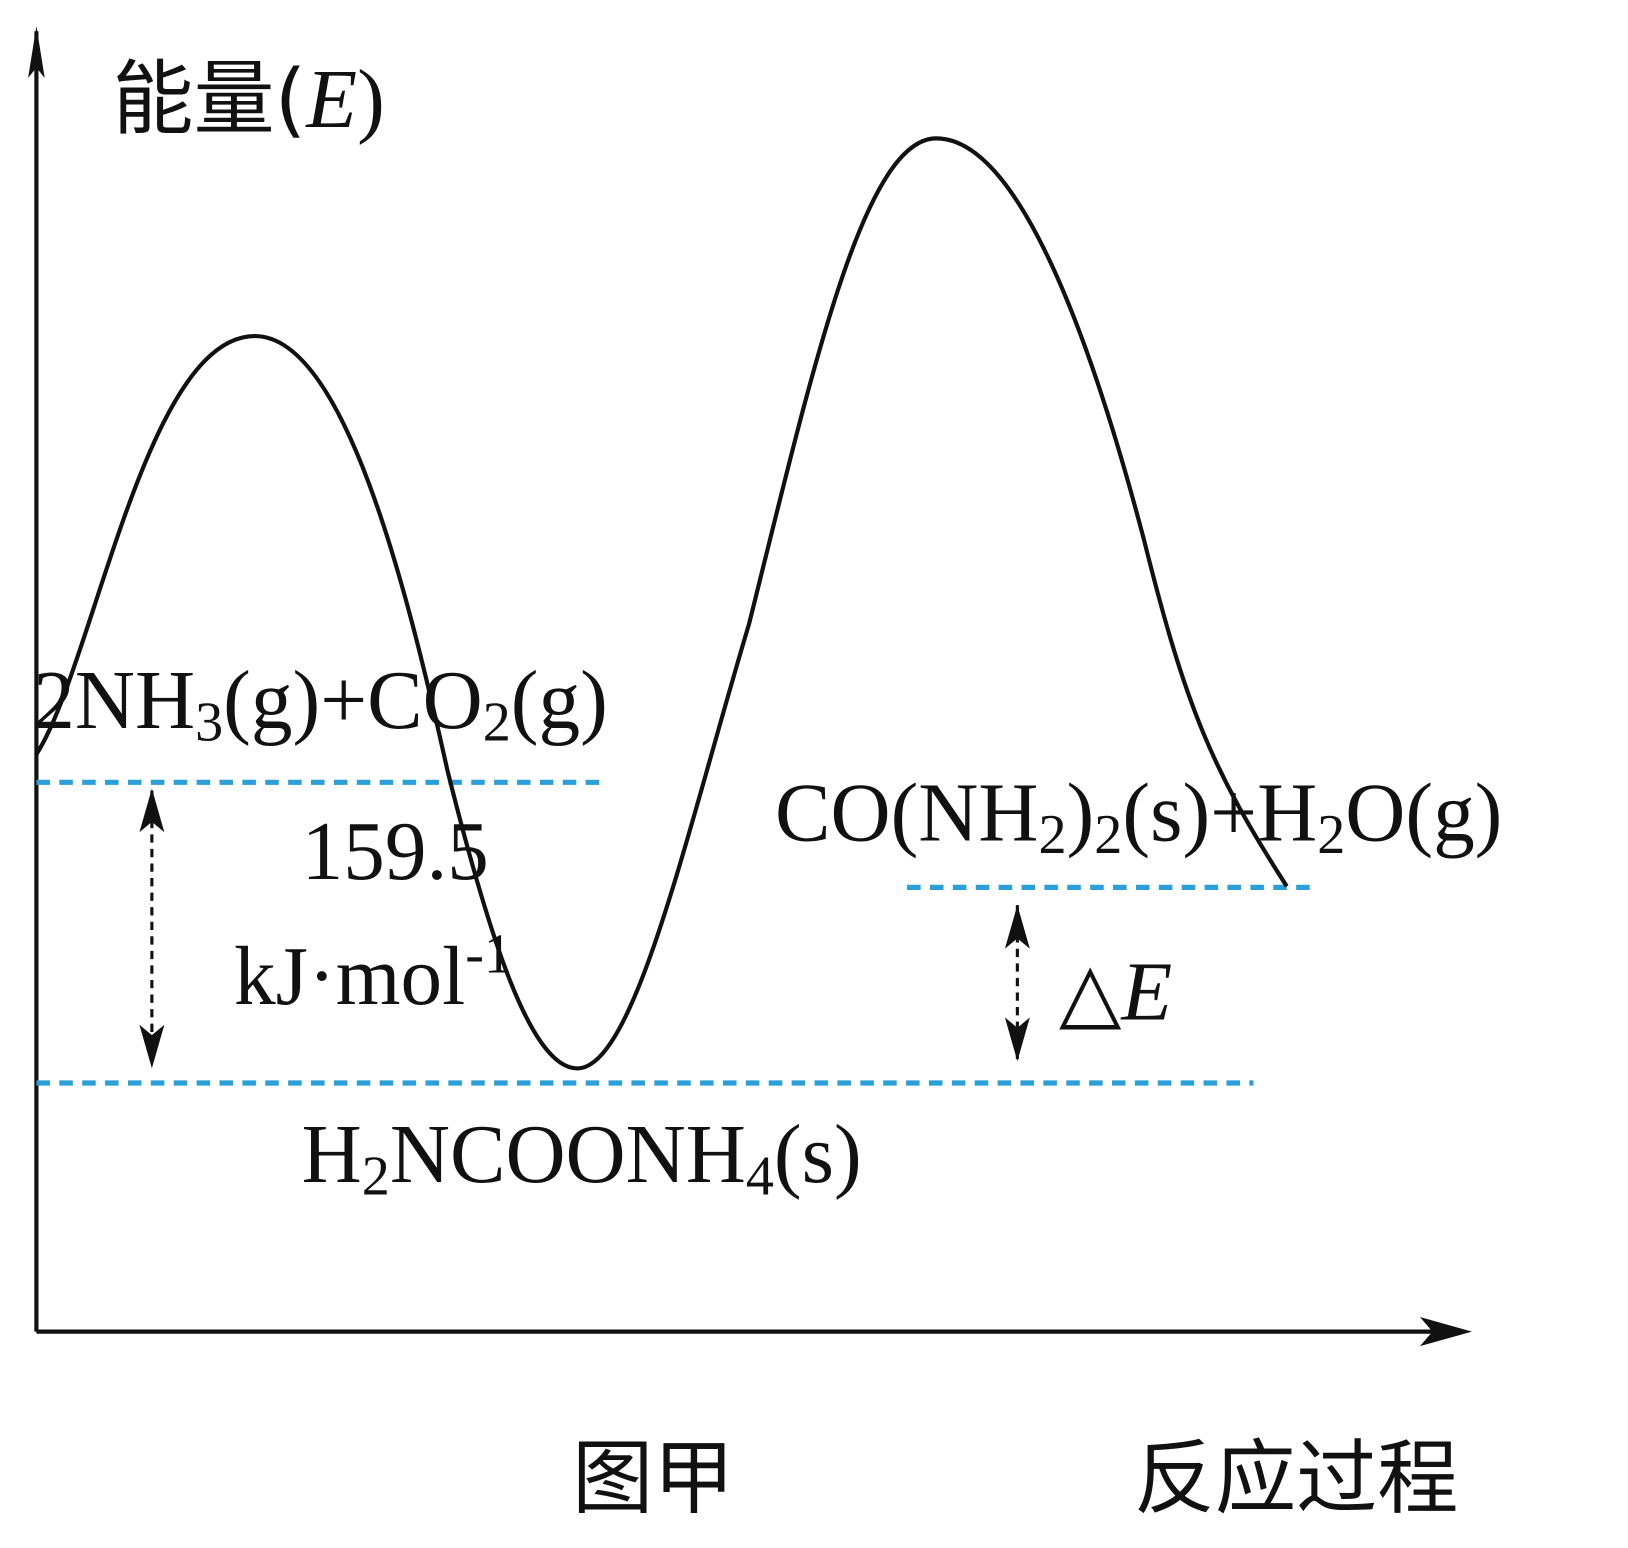 The image size is (1628, 1548). I want to click on delta-label: △E, so click(1115, 993).